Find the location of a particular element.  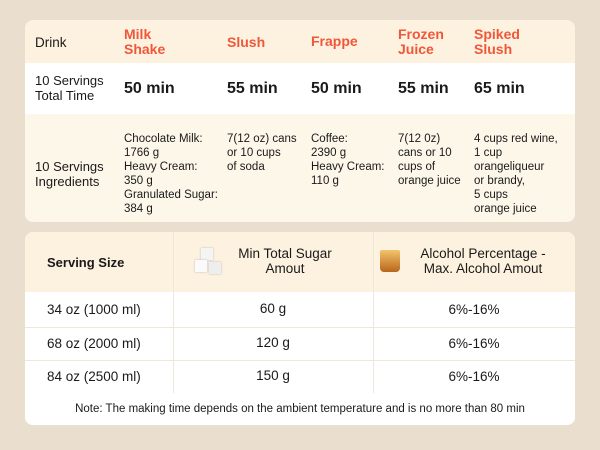

sugar-amount: 120 g is located at coordinates (273, 342).